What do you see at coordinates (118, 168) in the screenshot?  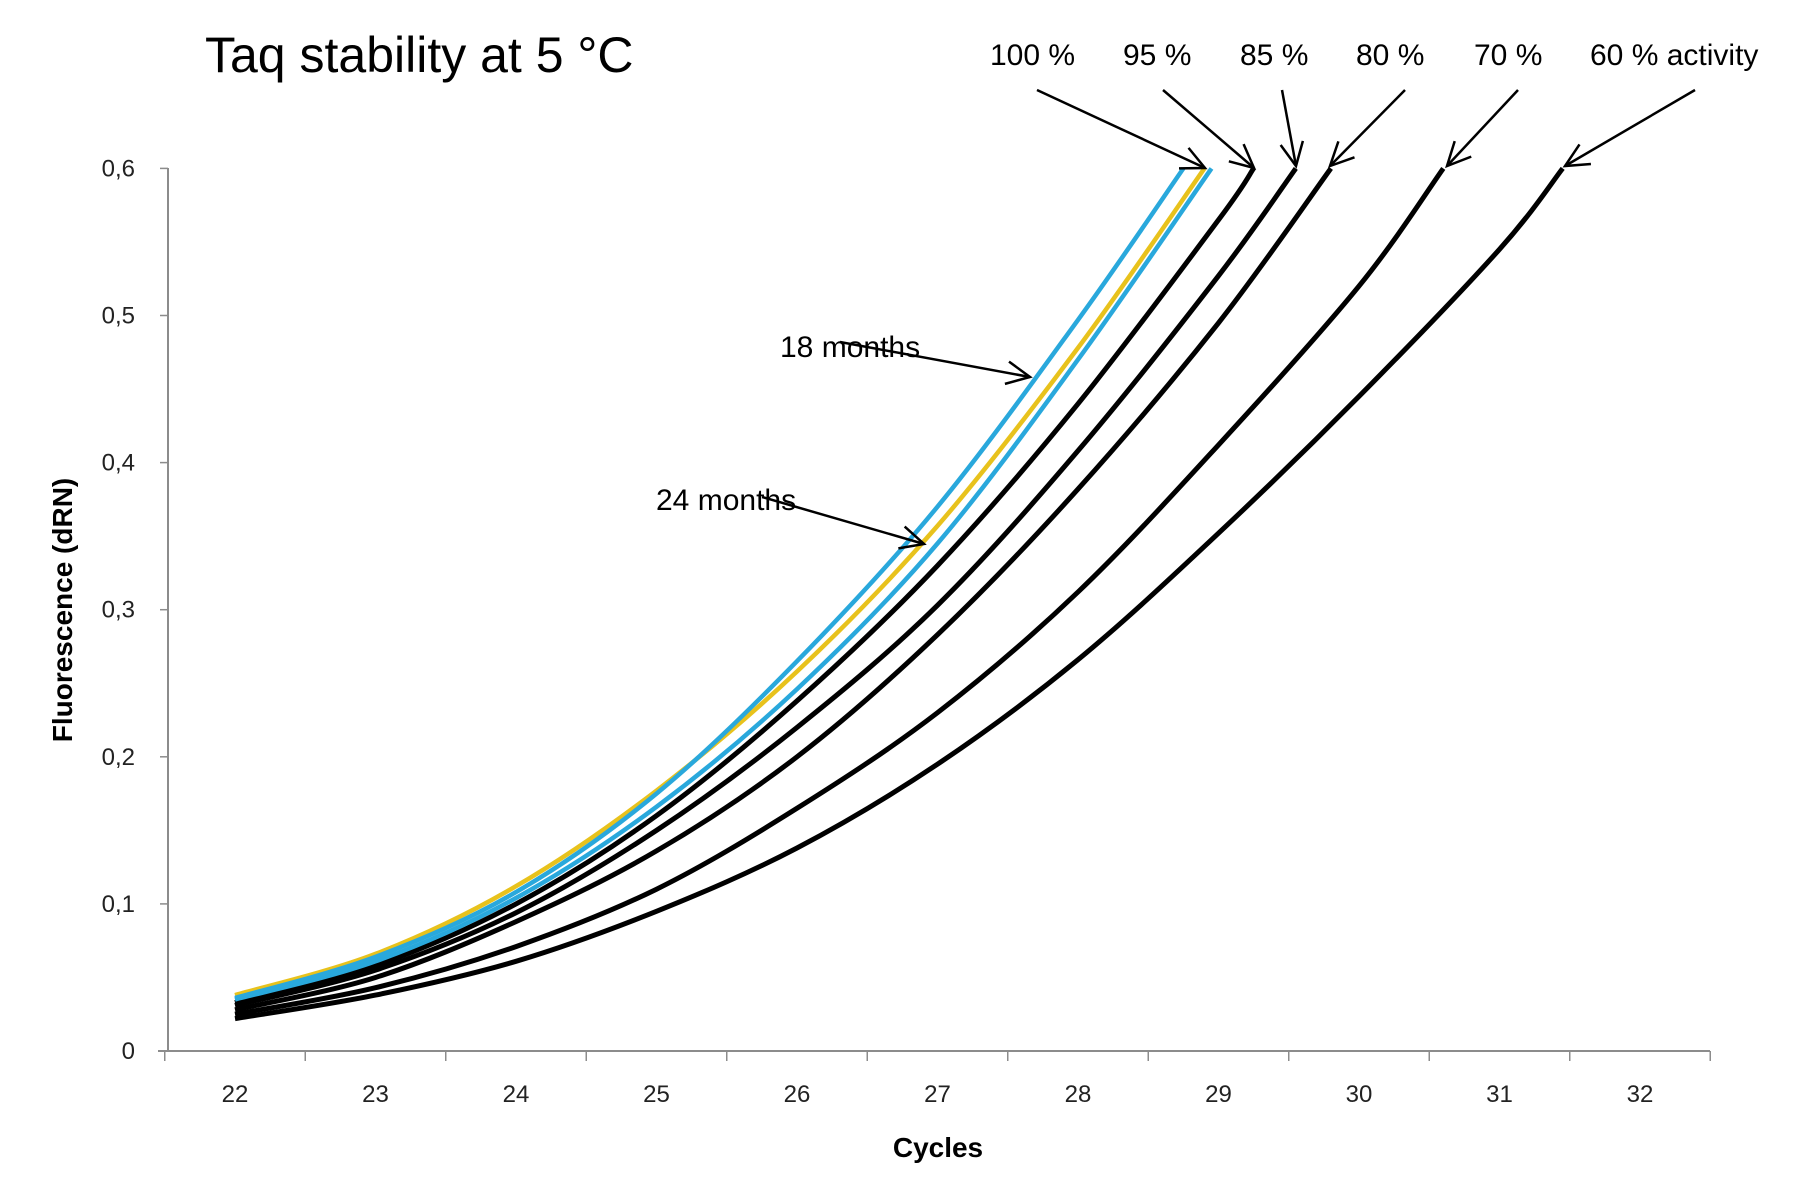 I see `y-tick-label: 0,6` at bounding box center [118, 168].